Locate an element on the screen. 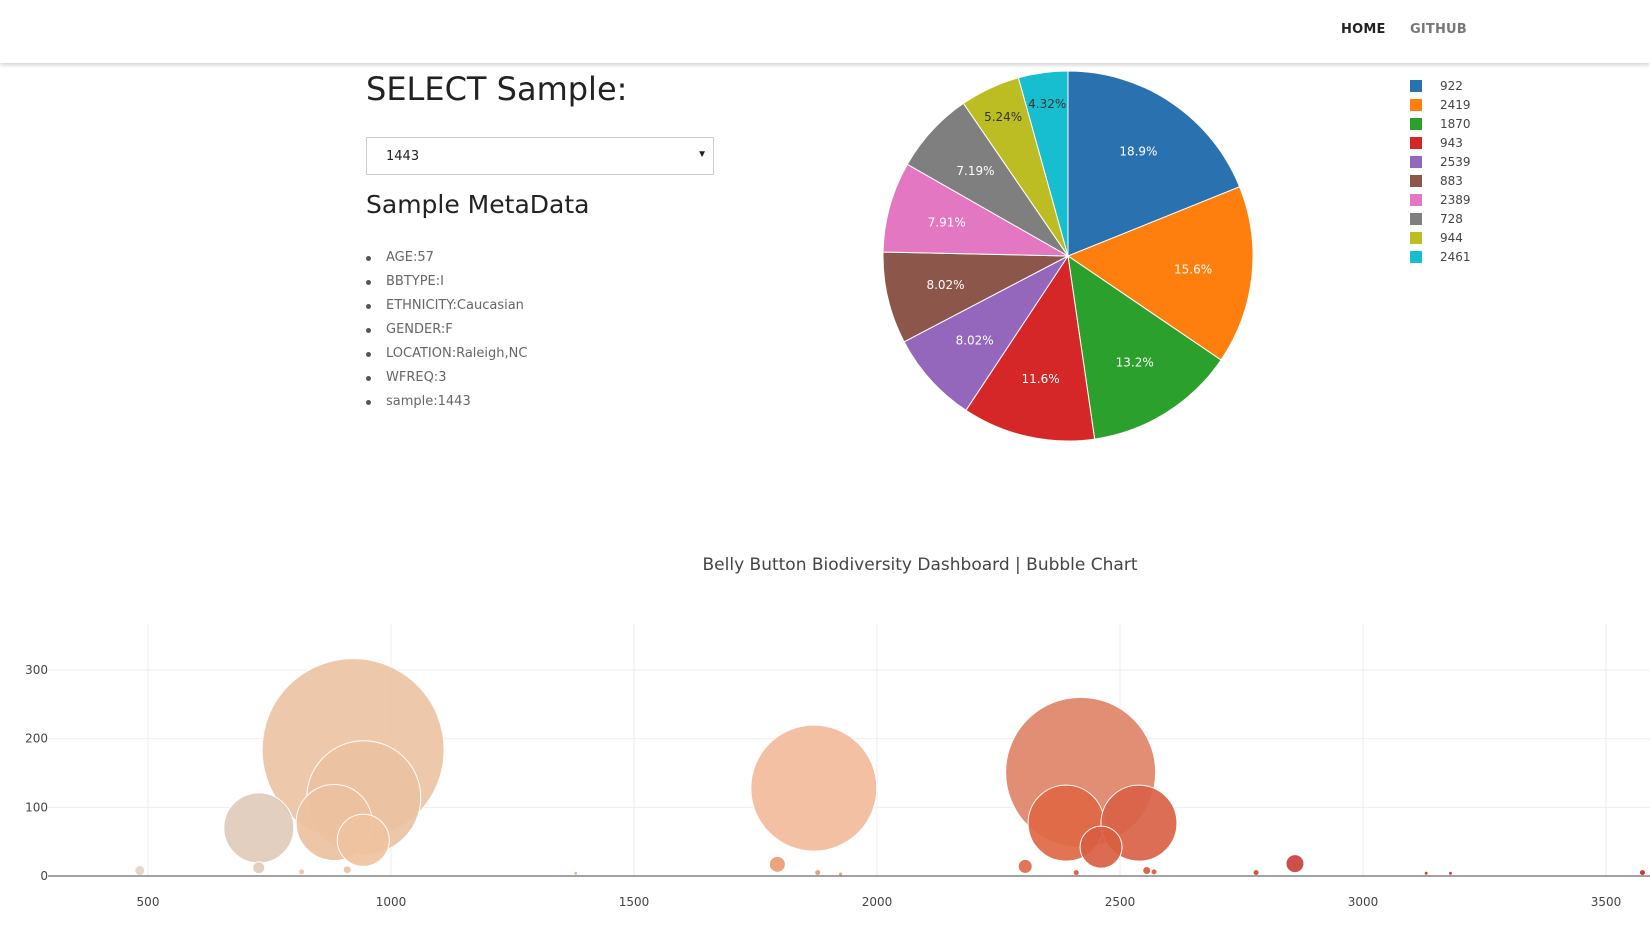  x-tick-label: 500 is located at coordinates (148, 902).